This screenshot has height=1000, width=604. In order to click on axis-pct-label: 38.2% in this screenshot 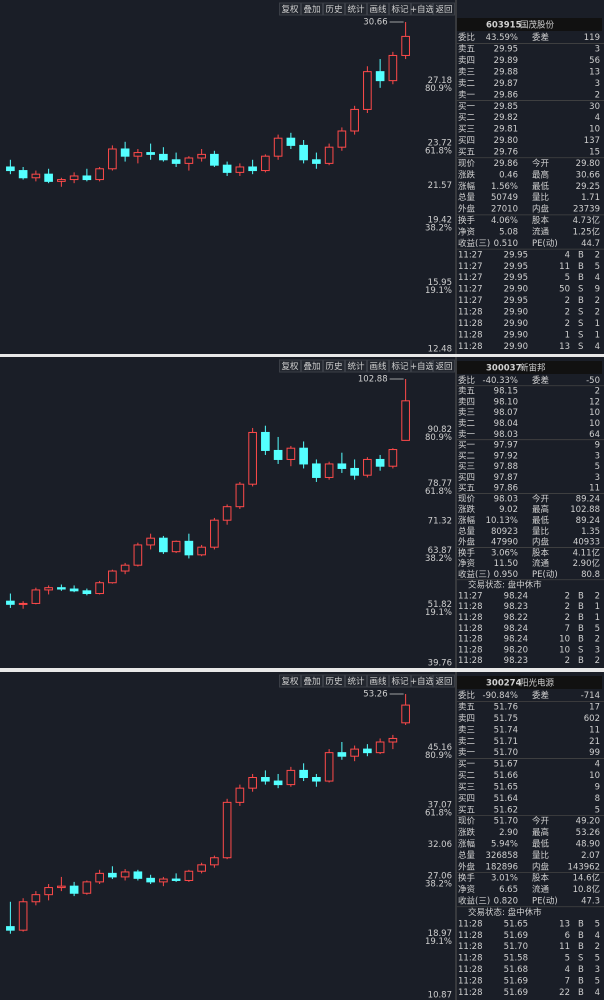, I will do `click(438, 885)`.